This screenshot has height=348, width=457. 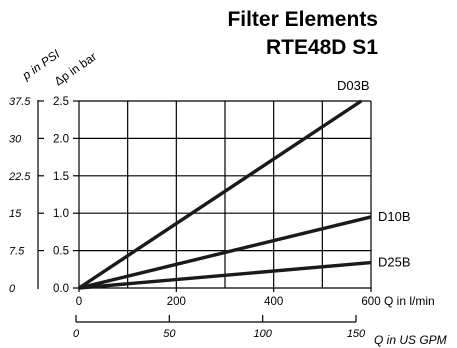 I want to click on y-tick-label: 2.5, so click(x=61, y=102).